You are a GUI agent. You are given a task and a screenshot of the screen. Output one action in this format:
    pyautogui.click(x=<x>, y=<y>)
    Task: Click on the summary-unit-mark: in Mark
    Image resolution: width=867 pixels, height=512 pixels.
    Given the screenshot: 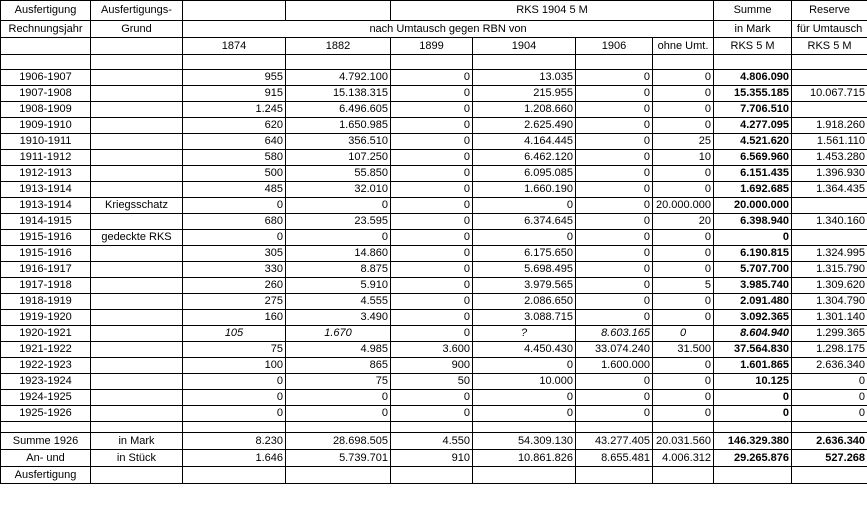 What is the action you would take?
    pyautogui.click(x=136, y=441)
    